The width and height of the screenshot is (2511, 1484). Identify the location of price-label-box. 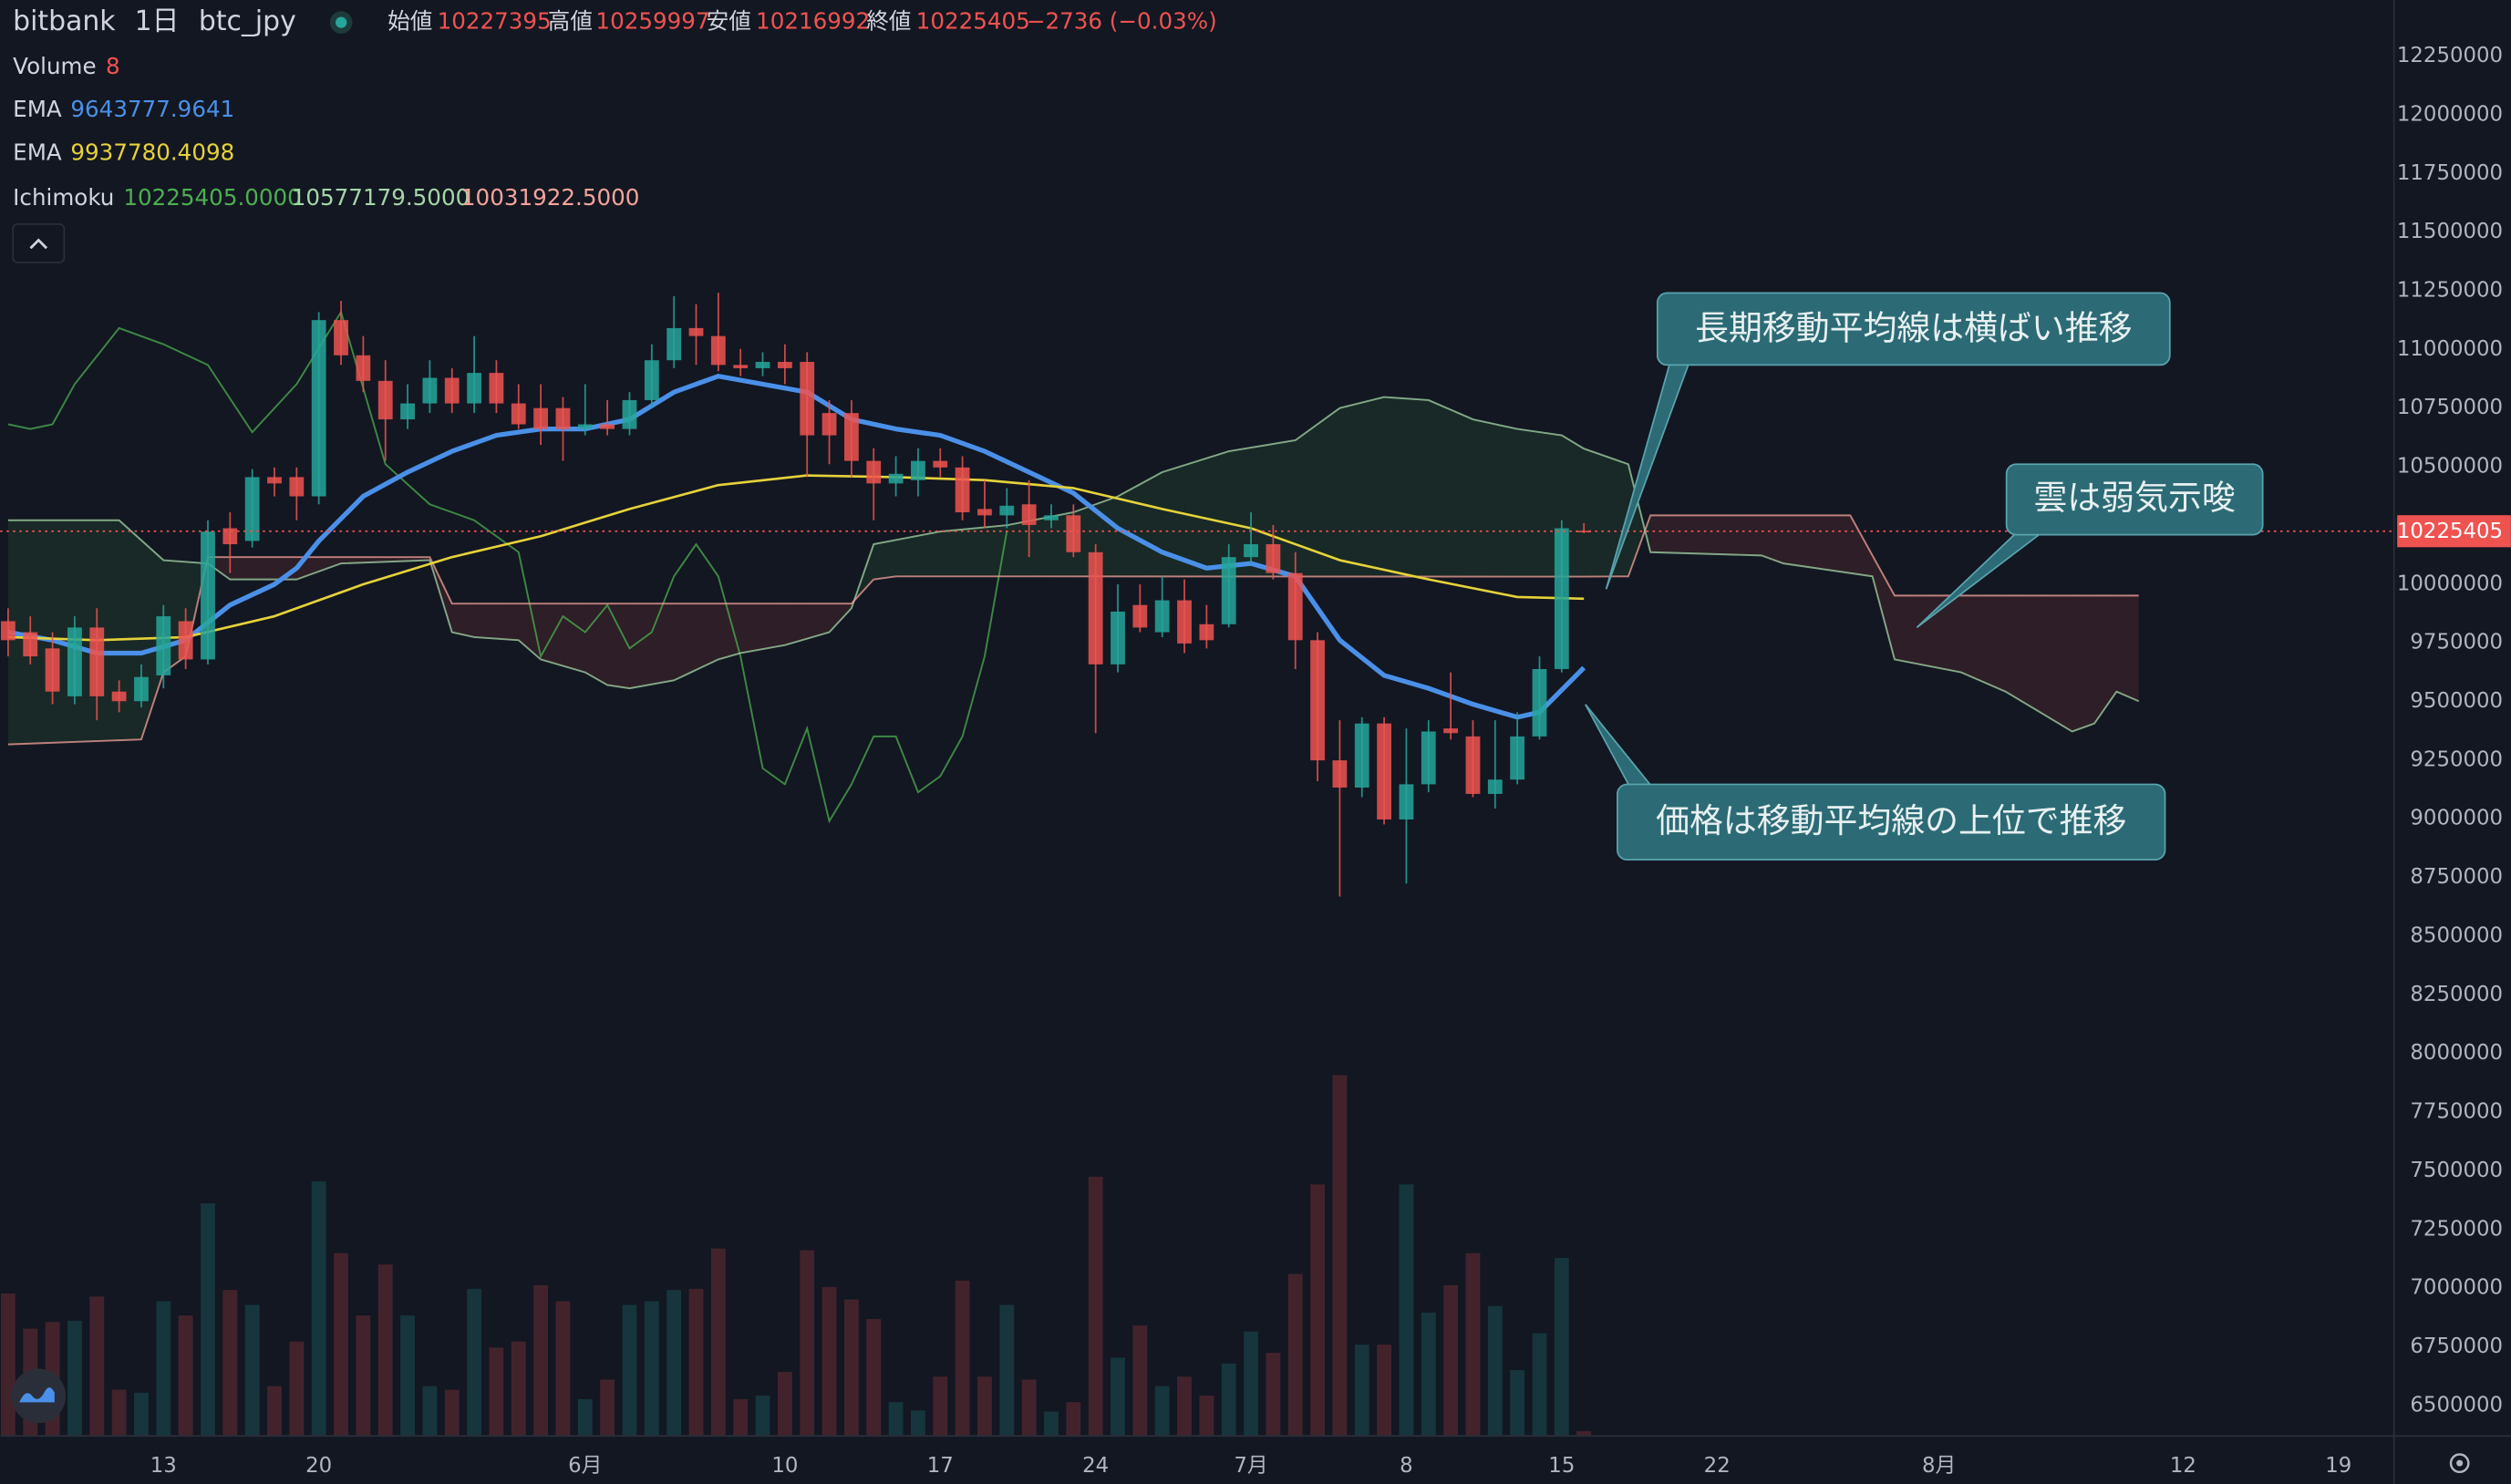
(2454, 531).